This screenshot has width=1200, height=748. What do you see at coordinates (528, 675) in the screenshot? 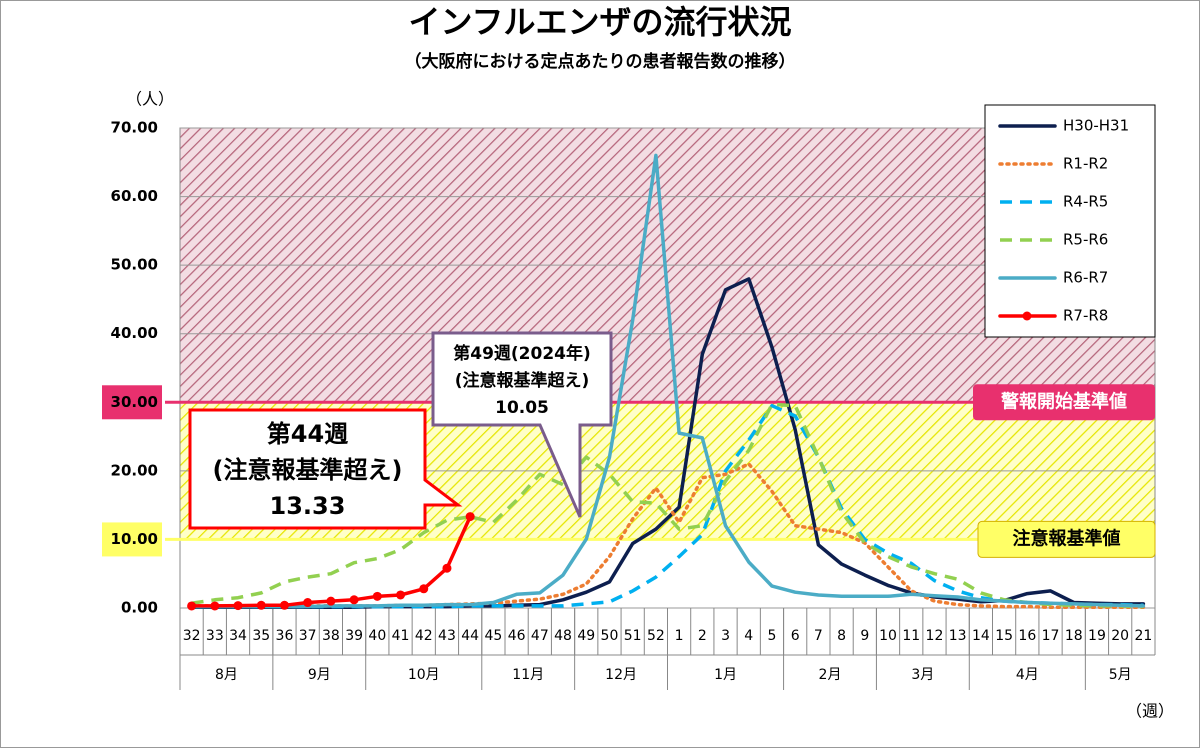
I see `x-group-label: 11月` at bounding box center [528, 675].